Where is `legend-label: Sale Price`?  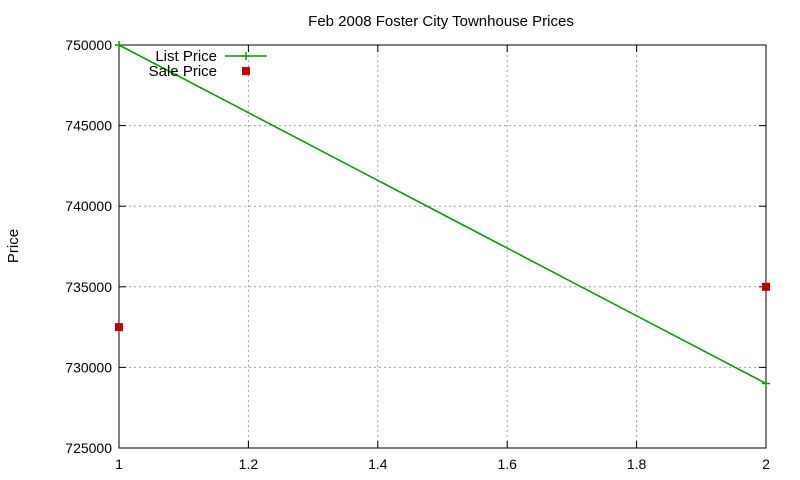
legend-label: Sale Price is located at coordinates (183, 71).